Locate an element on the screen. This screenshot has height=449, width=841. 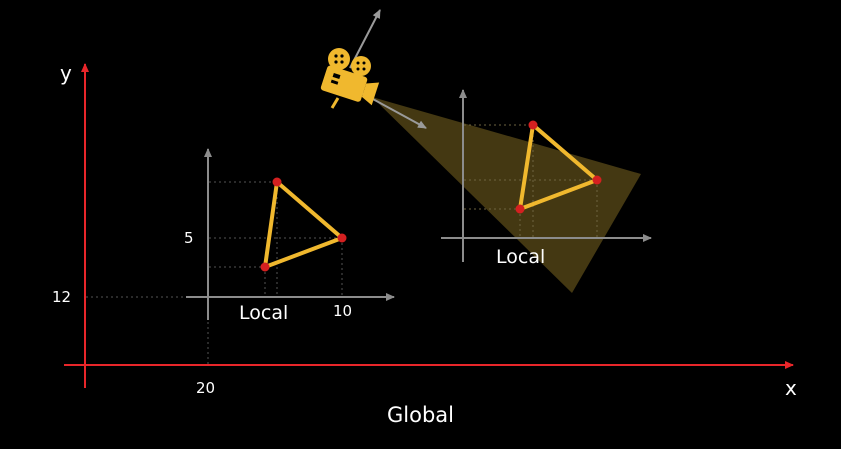
triangle-left-edges is located at coordinates (303, 224).